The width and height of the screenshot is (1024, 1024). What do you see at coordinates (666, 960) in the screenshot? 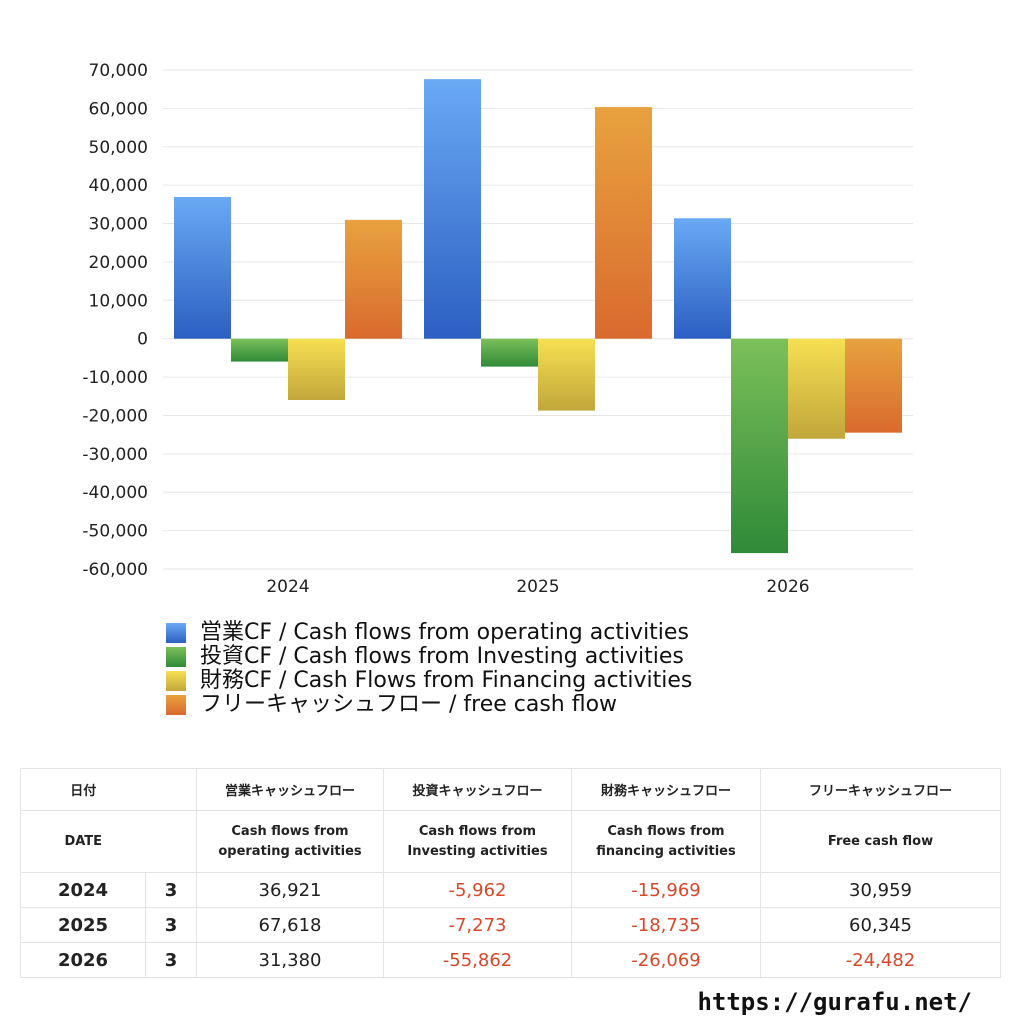
I see `row-financing: -26,069` at bounding box center [666, 960].